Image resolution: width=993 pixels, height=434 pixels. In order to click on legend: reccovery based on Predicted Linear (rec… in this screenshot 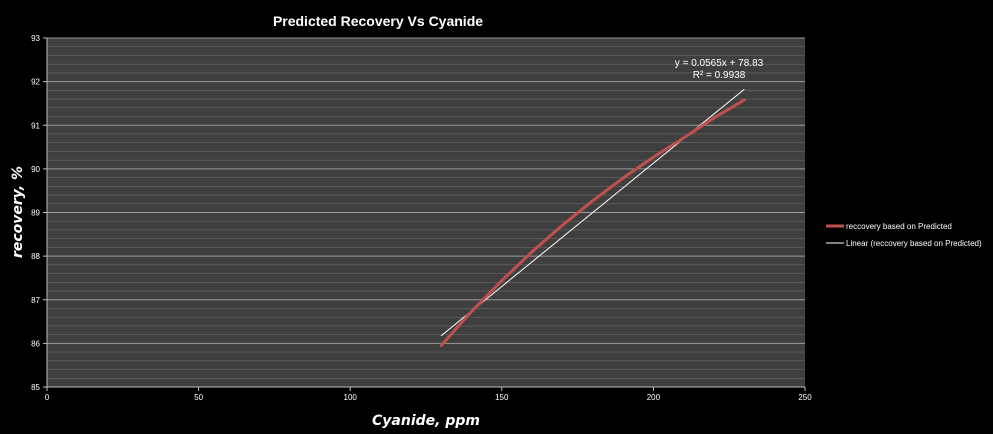, I will do `click(904, 235)`.